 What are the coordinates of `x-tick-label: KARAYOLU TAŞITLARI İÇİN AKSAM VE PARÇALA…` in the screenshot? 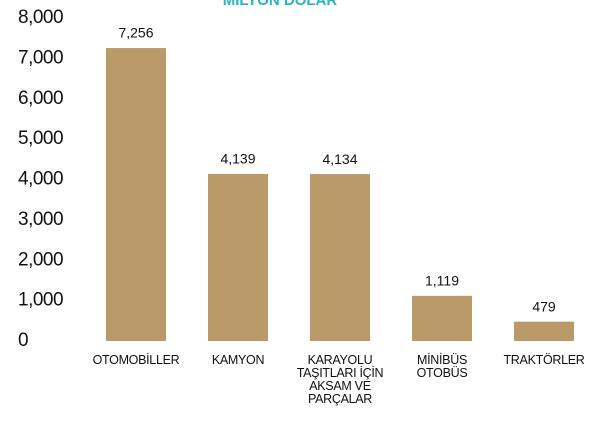 It's located at (340, 379).